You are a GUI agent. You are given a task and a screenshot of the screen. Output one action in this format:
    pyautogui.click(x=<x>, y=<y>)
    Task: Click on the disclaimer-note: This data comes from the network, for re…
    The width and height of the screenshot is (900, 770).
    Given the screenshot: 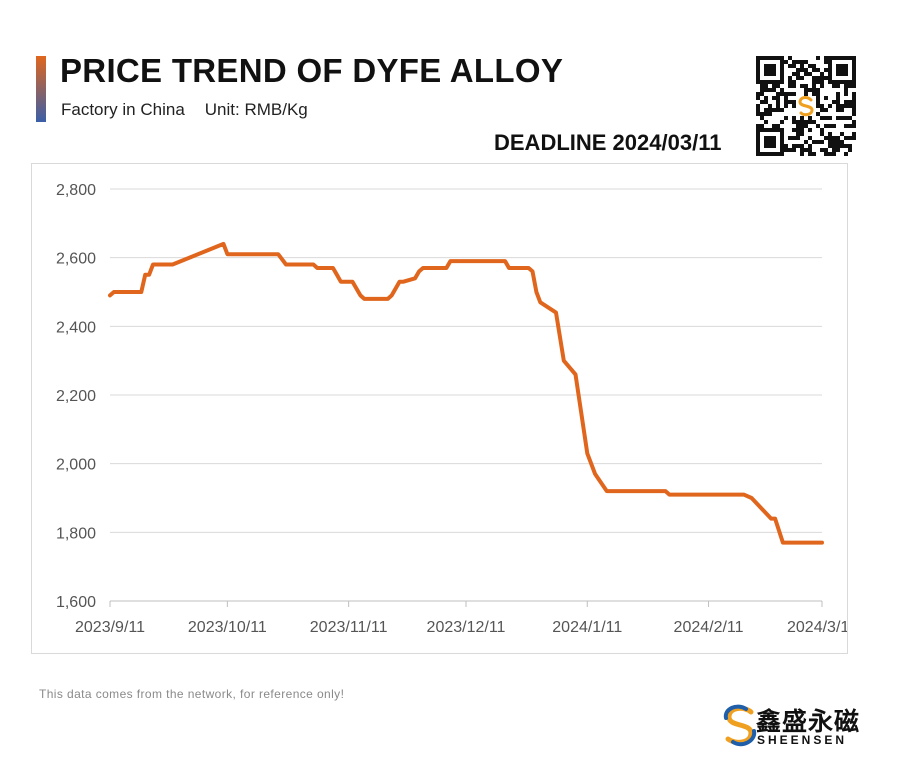 What is the action you would take?
    pyautogui.click(x=192, y=694)
    